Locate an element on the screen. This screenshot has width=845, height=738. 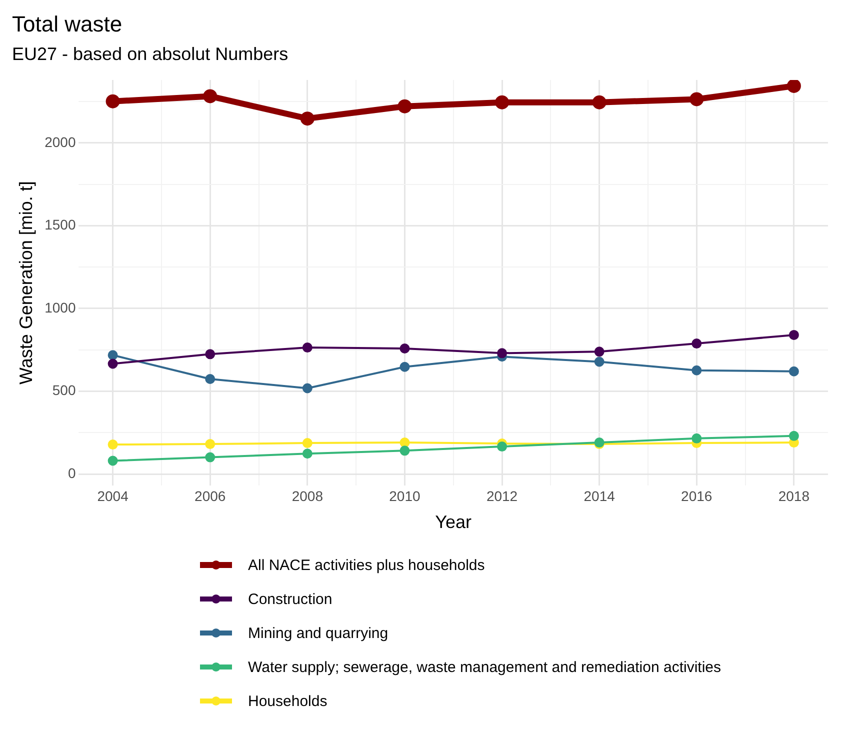
y-tick-label: 500 is located at coordinates (64, 390).